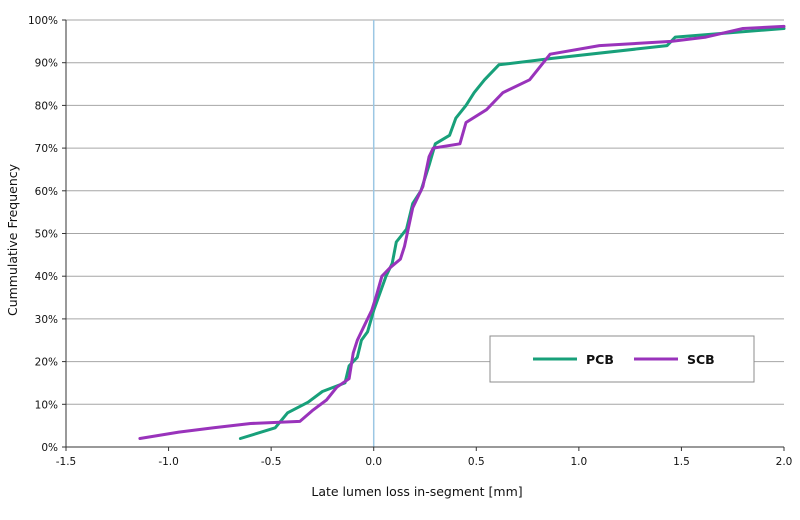 Image resolution: width=800 pixels, height=520 pixels. Describe the element at coordinates (373, 462) in the screenshot. I see `x-tick-label: 0.0` at that location.